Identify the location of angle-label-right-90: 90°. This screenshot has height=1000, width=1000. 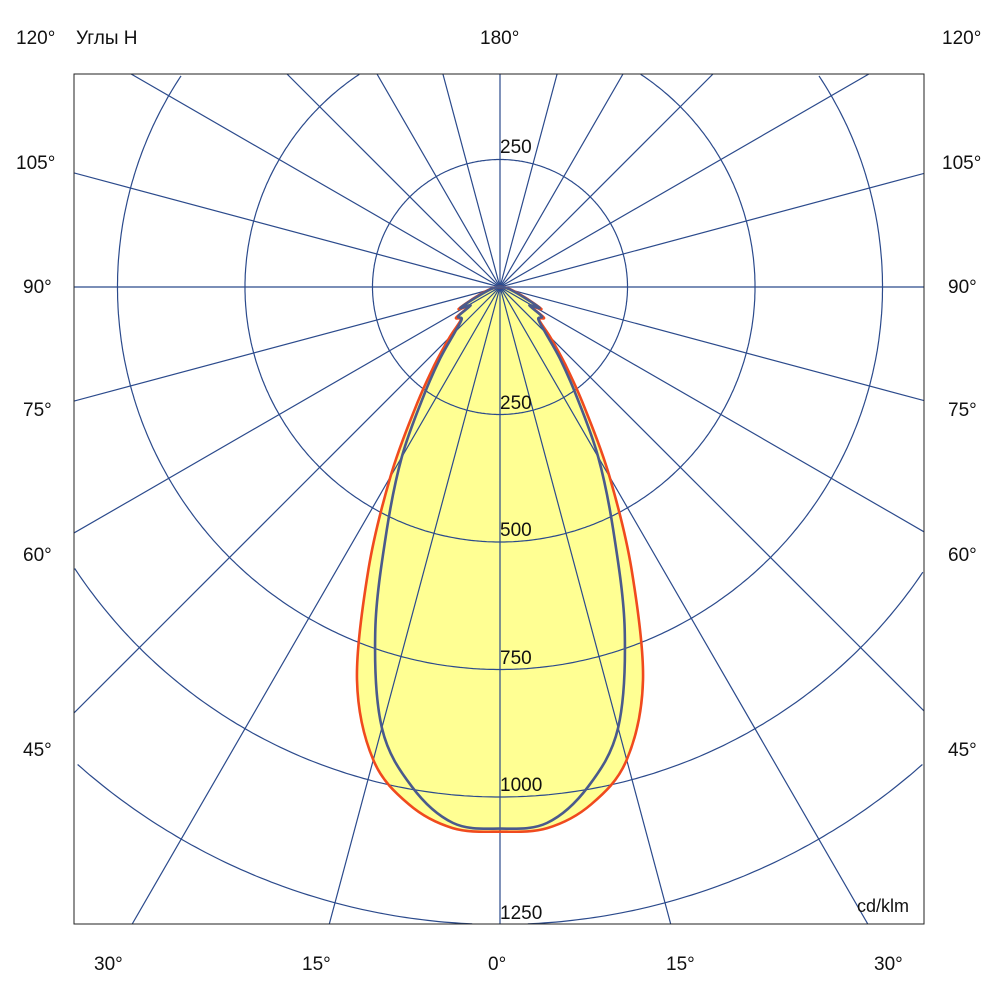
(962, 287).